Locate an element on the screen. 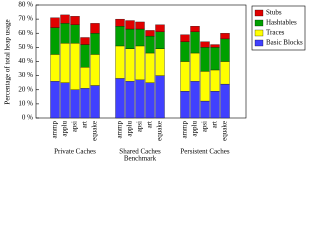 This screenshot has height=240, width=320. y-tick-label: 10 % is located at coordinates (25, 103).